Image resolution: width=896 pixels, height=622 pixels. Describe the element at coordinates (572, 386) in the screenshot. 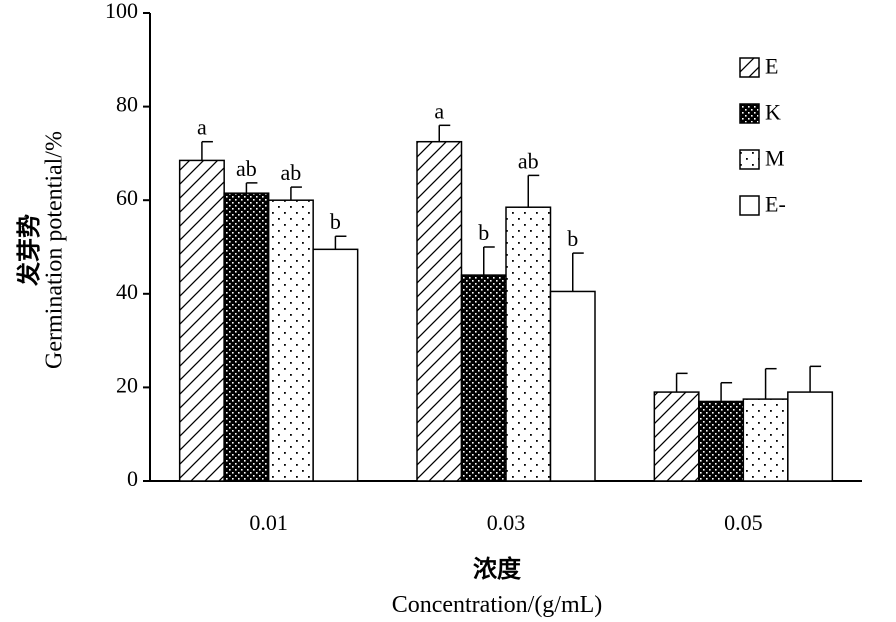

I see `bar-E--0.03` at that location.